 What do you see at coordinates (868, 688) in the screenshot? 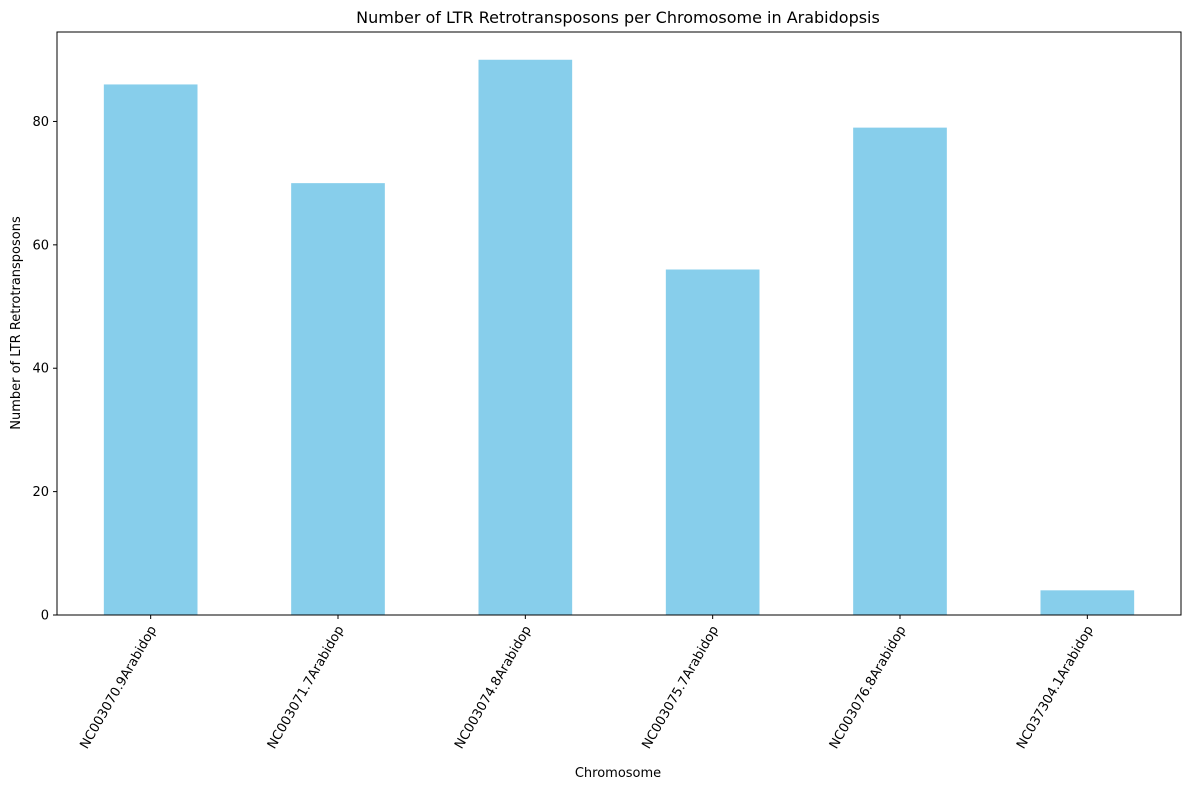
I see `x-tick-label-4: NC003076.8Arabidop` at bounding box center [868, 688].